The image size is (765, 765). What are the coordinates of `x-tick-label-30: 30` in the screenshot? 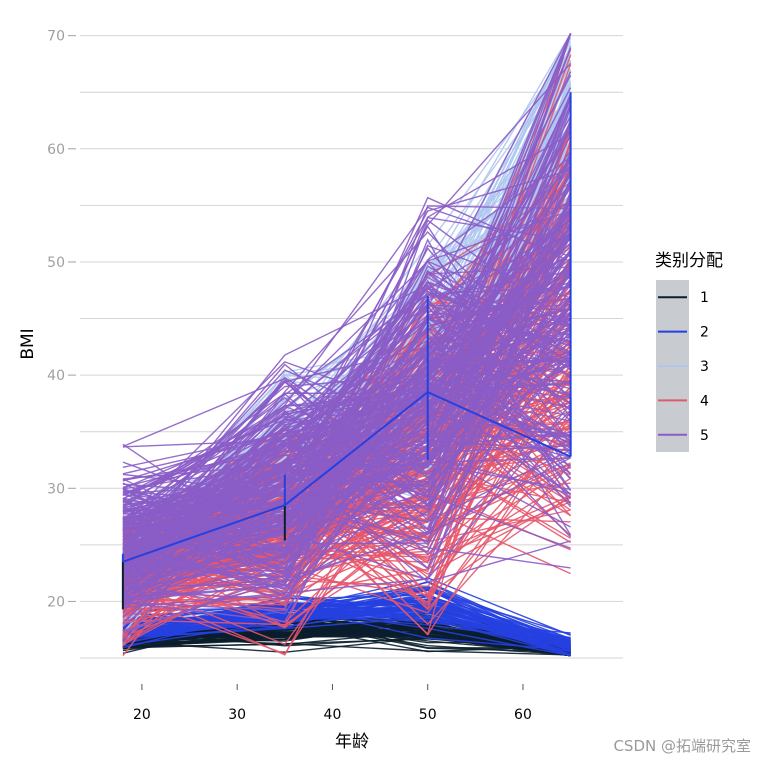 It's located at (237, 715).